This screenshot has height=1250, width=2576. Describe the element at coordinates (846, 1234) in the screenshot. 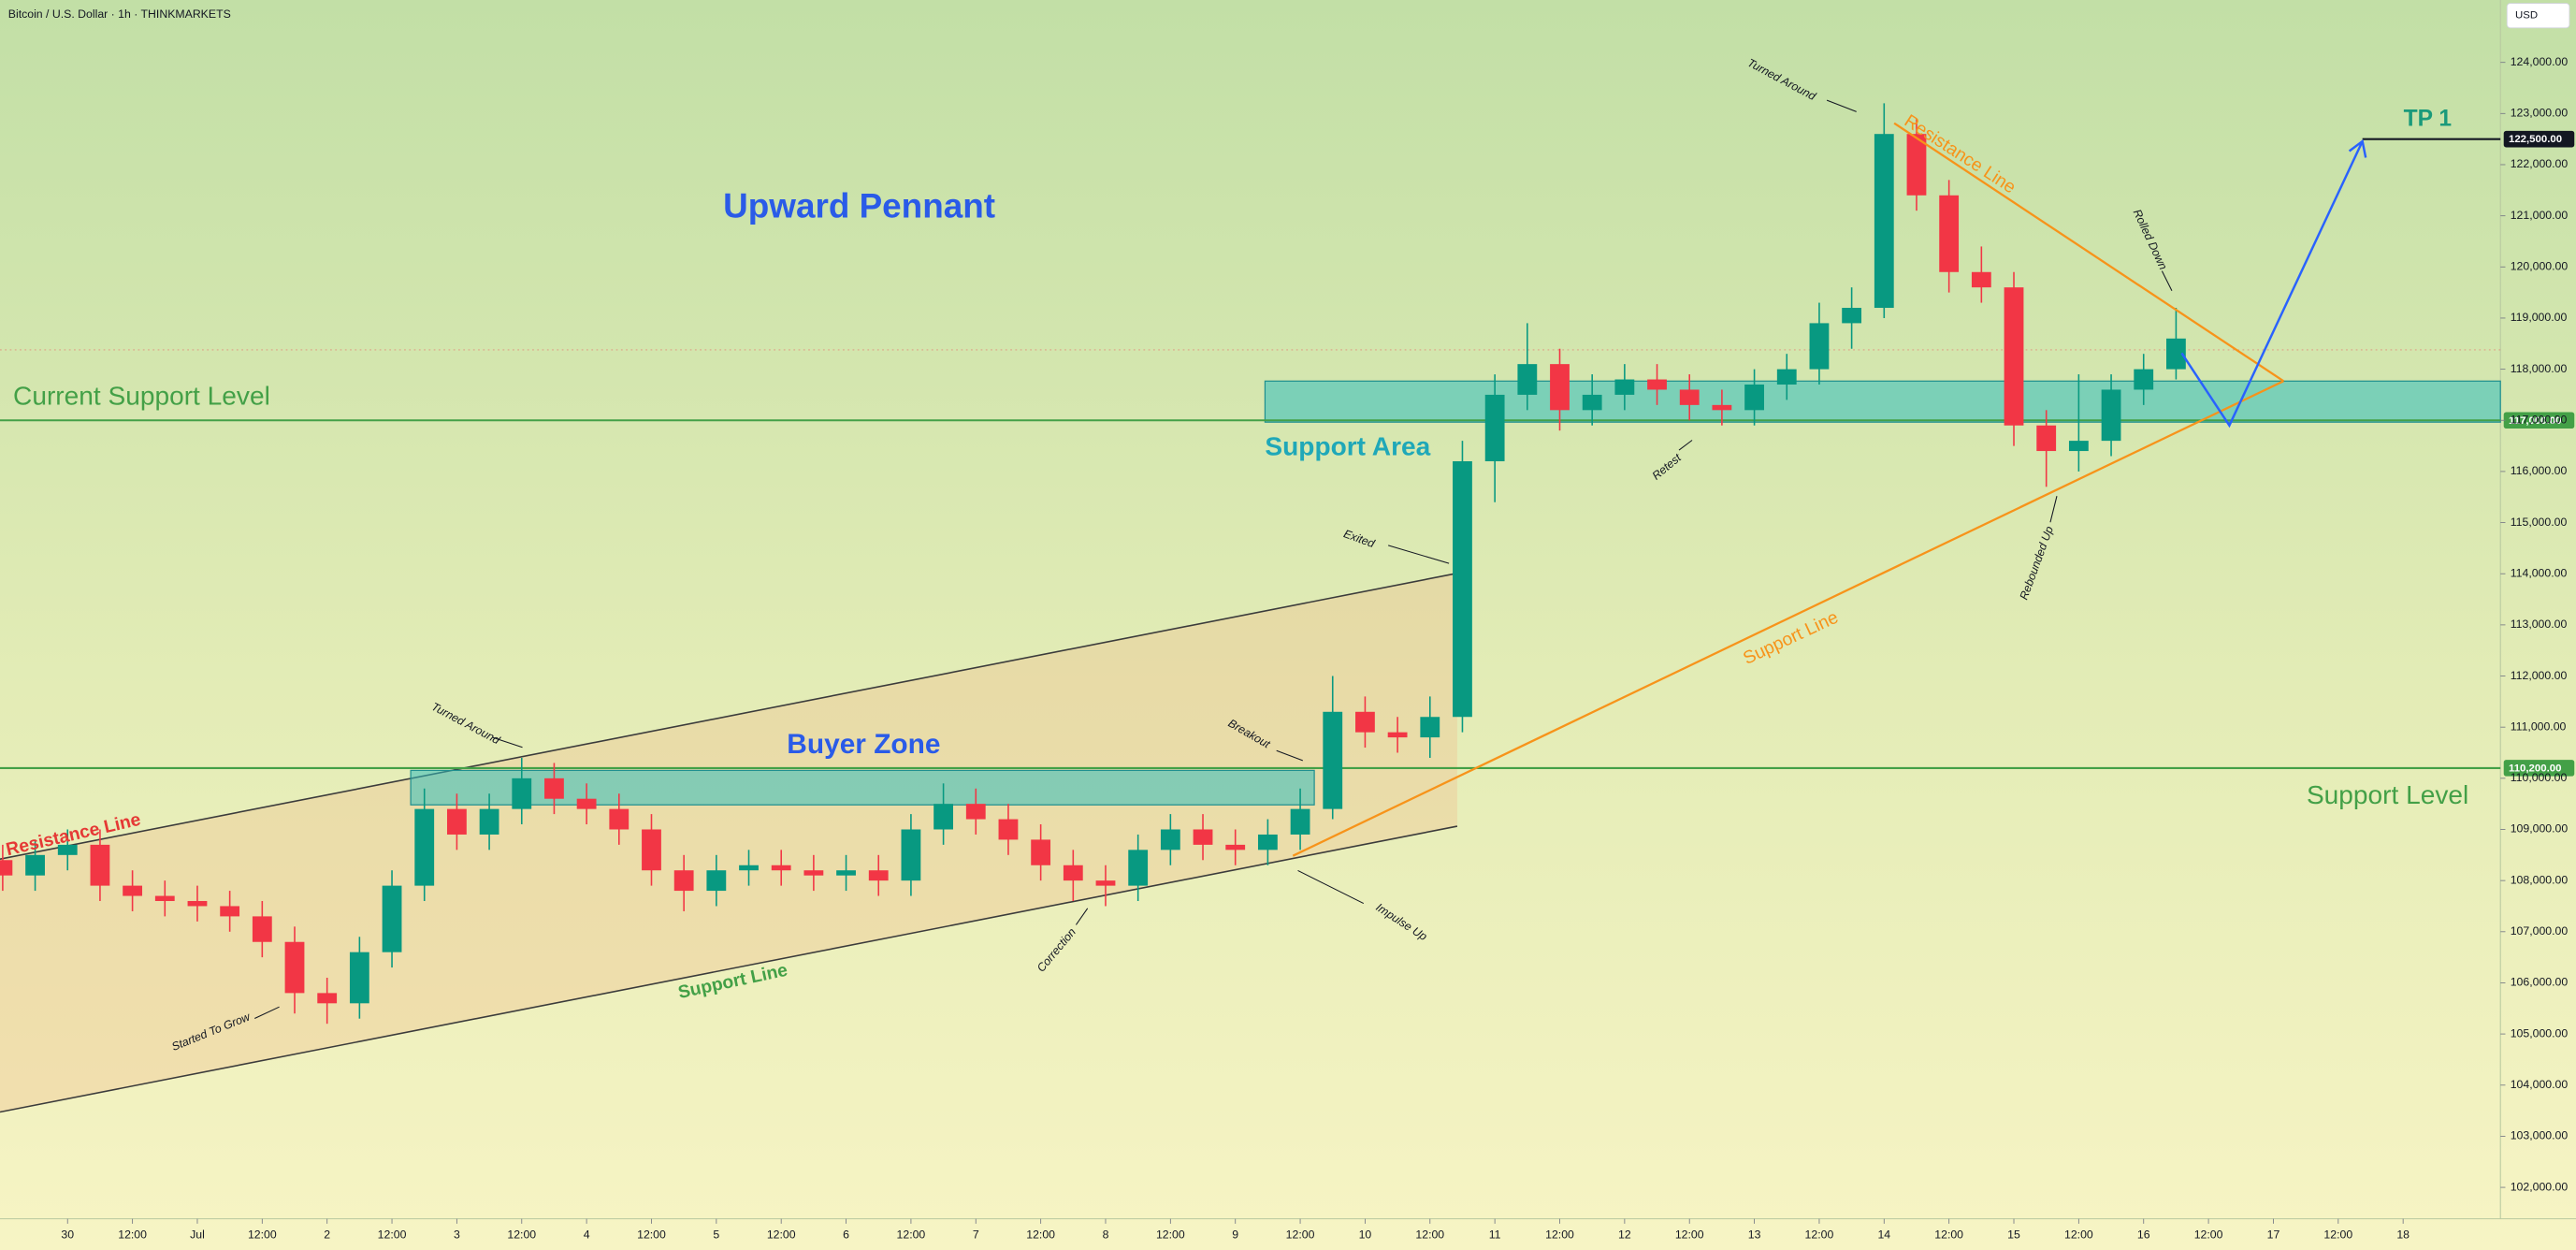

I see `x-tick-label: 6` at that location.